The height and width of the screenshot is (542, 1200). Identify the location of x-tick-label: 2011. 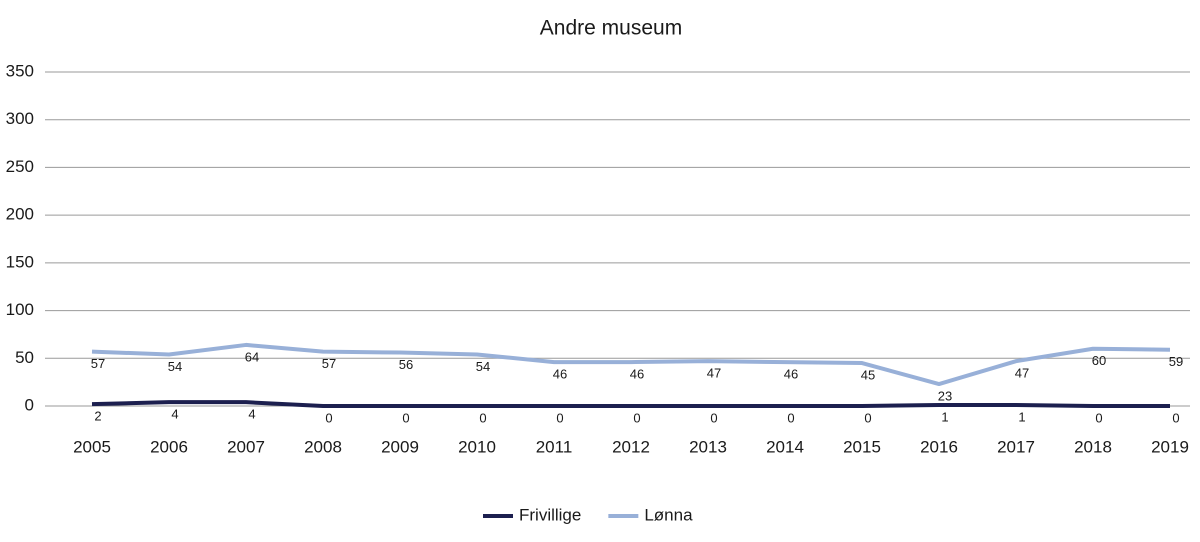
(554, 446).